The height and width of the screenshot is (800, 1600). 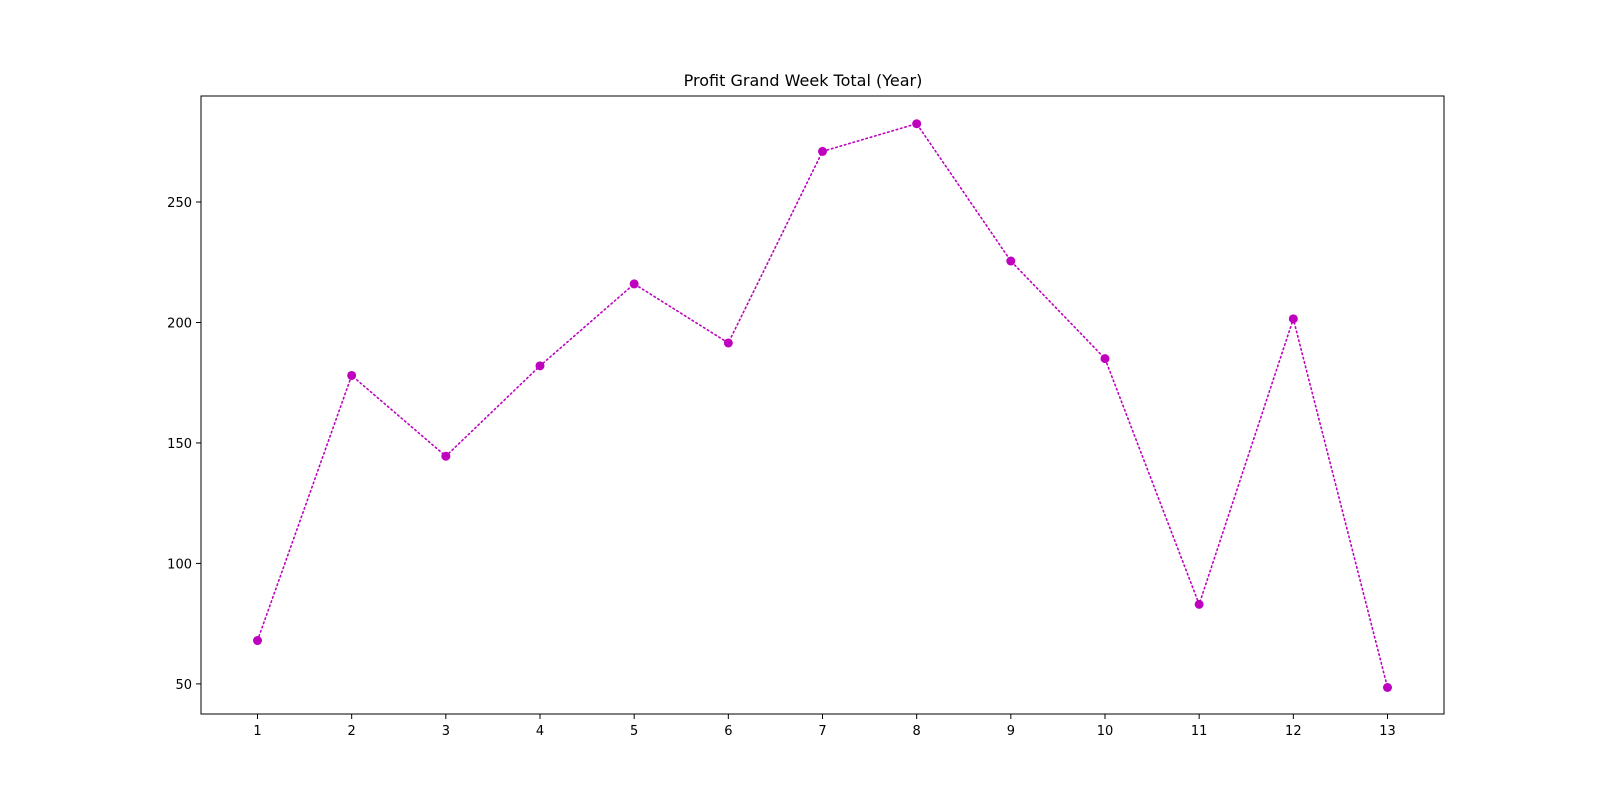 What do you see at coordinates (352, 731) in the screenshot?
I see `x-tick-label: 2` at bounding box center [352, 731].